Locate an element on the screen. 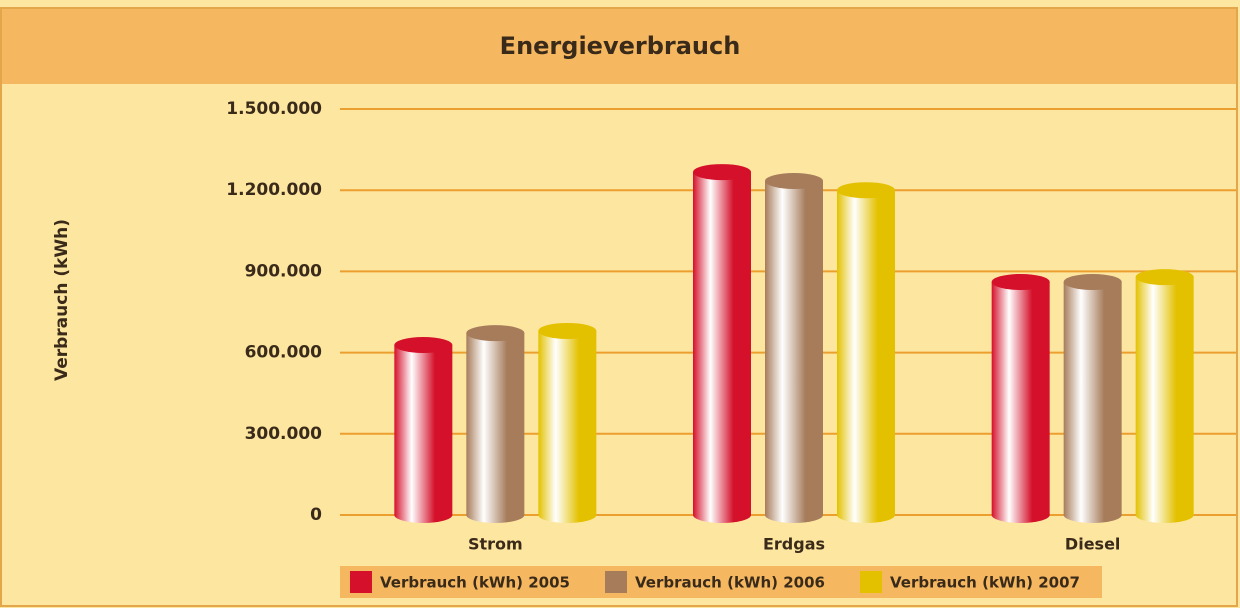 The width and height of the screenshot is (1240, 608). legend-label: Verbrauch (kWh) 2005 is located at coordinates (475, 583).